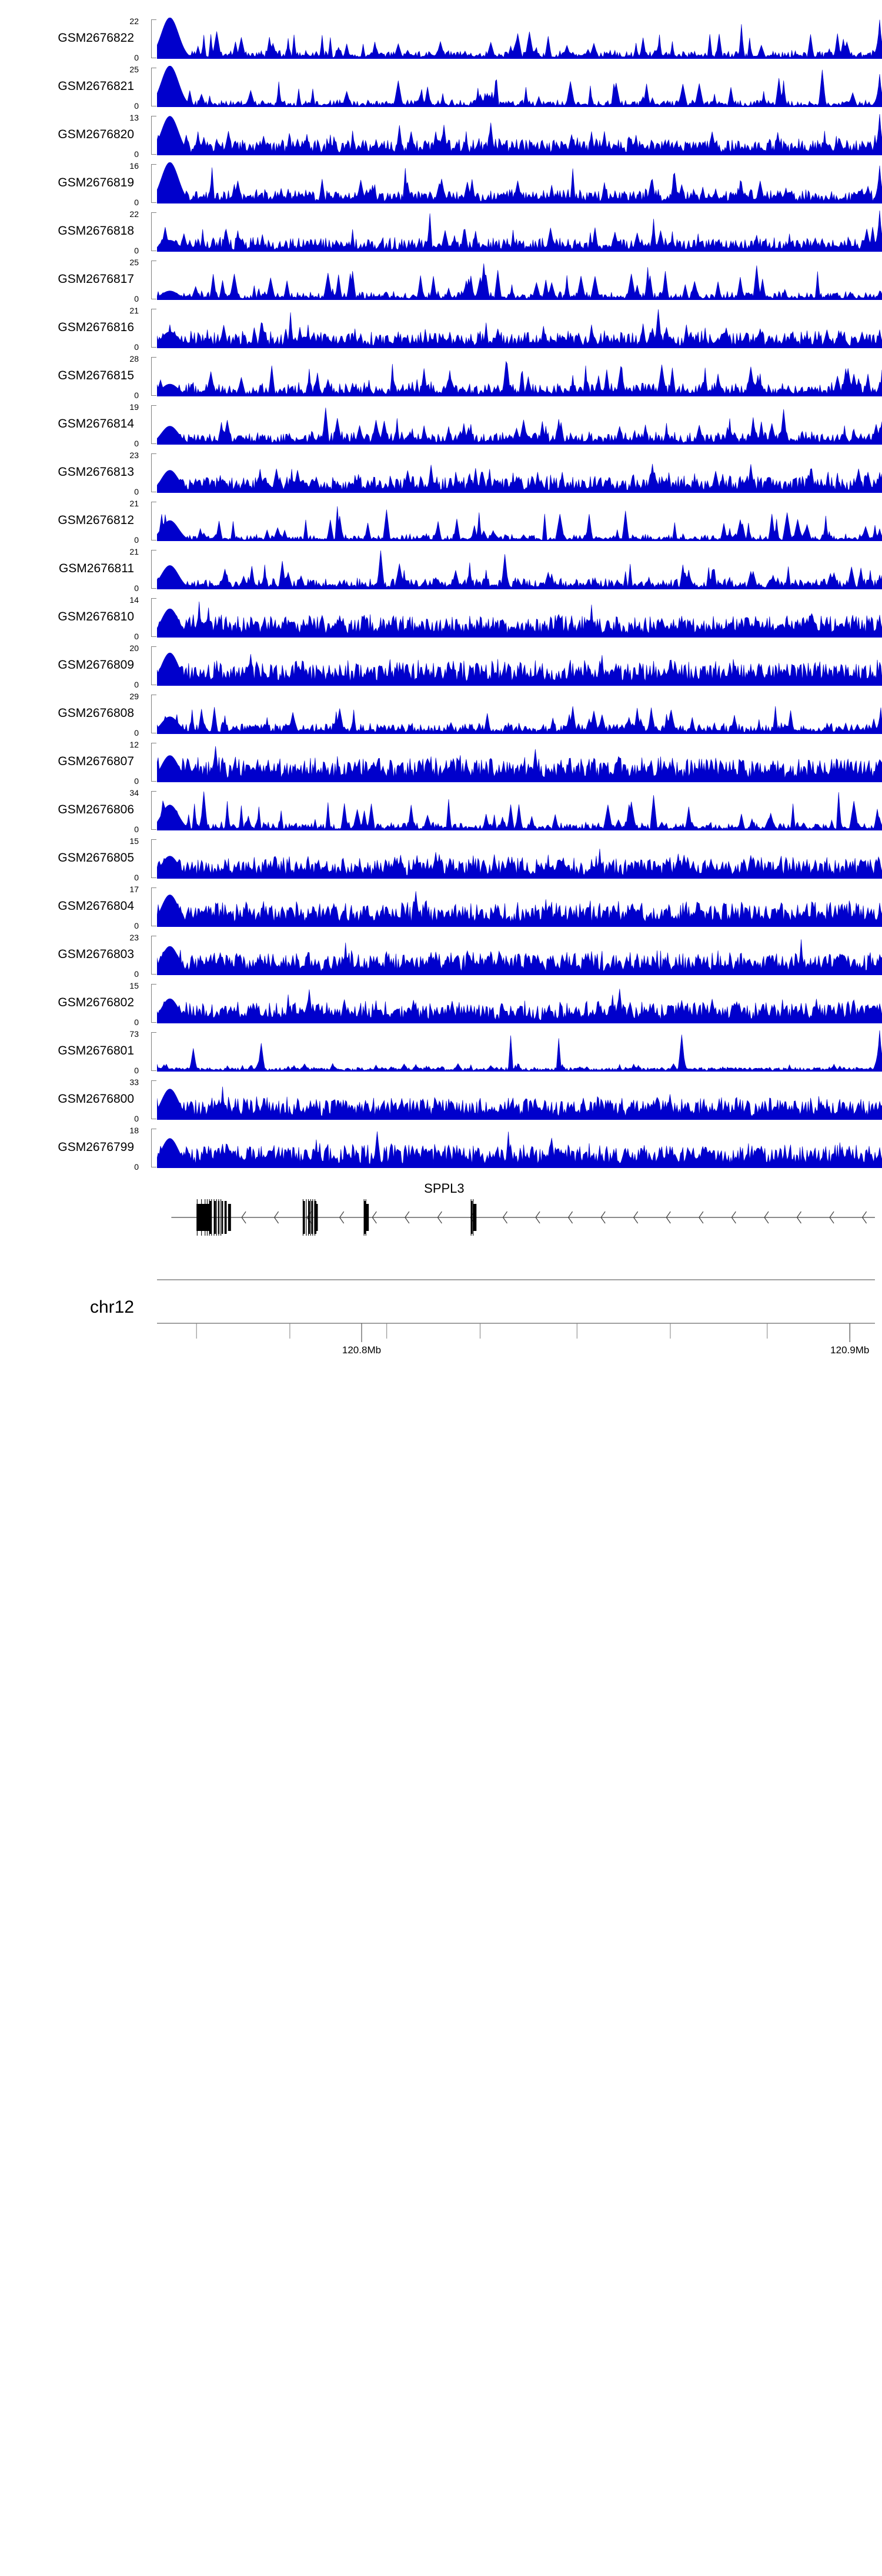 Image resolution: width=882 pixels, height=2576 pixels. I want to click on track-label-gsm2676800: GSM2676800, so click(96, 1099).